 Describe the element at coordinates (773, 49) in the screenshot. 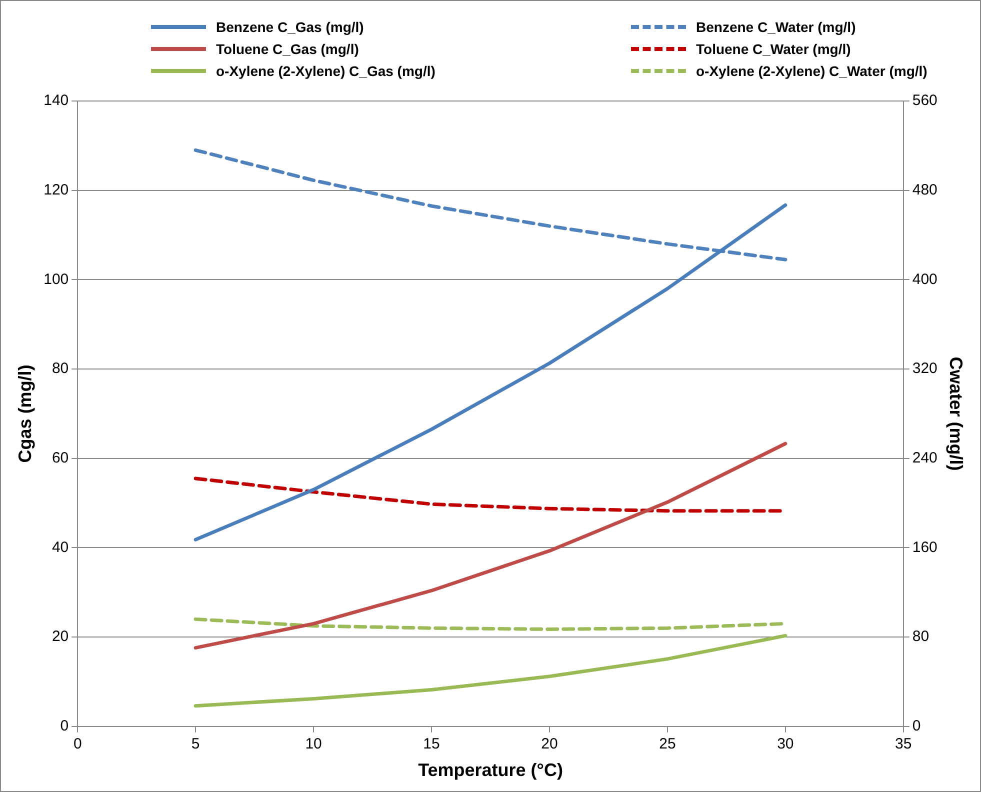

I see `legend-label: Toluene C_Water (mg/l)` at that location.